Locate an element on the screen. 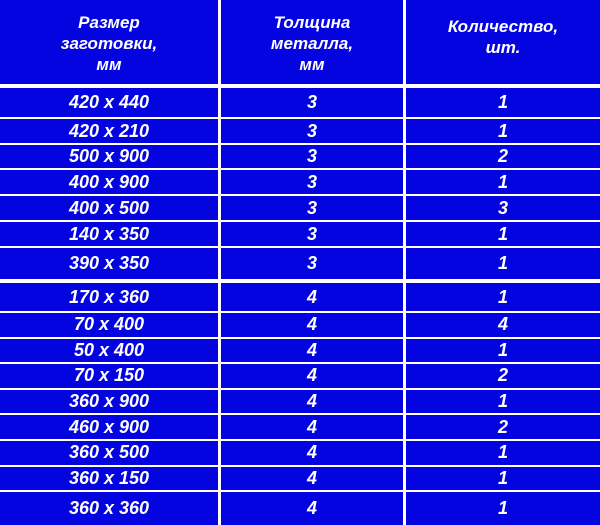  table-row: 70 x 150 4 2 is located at coordinates (300, 376).